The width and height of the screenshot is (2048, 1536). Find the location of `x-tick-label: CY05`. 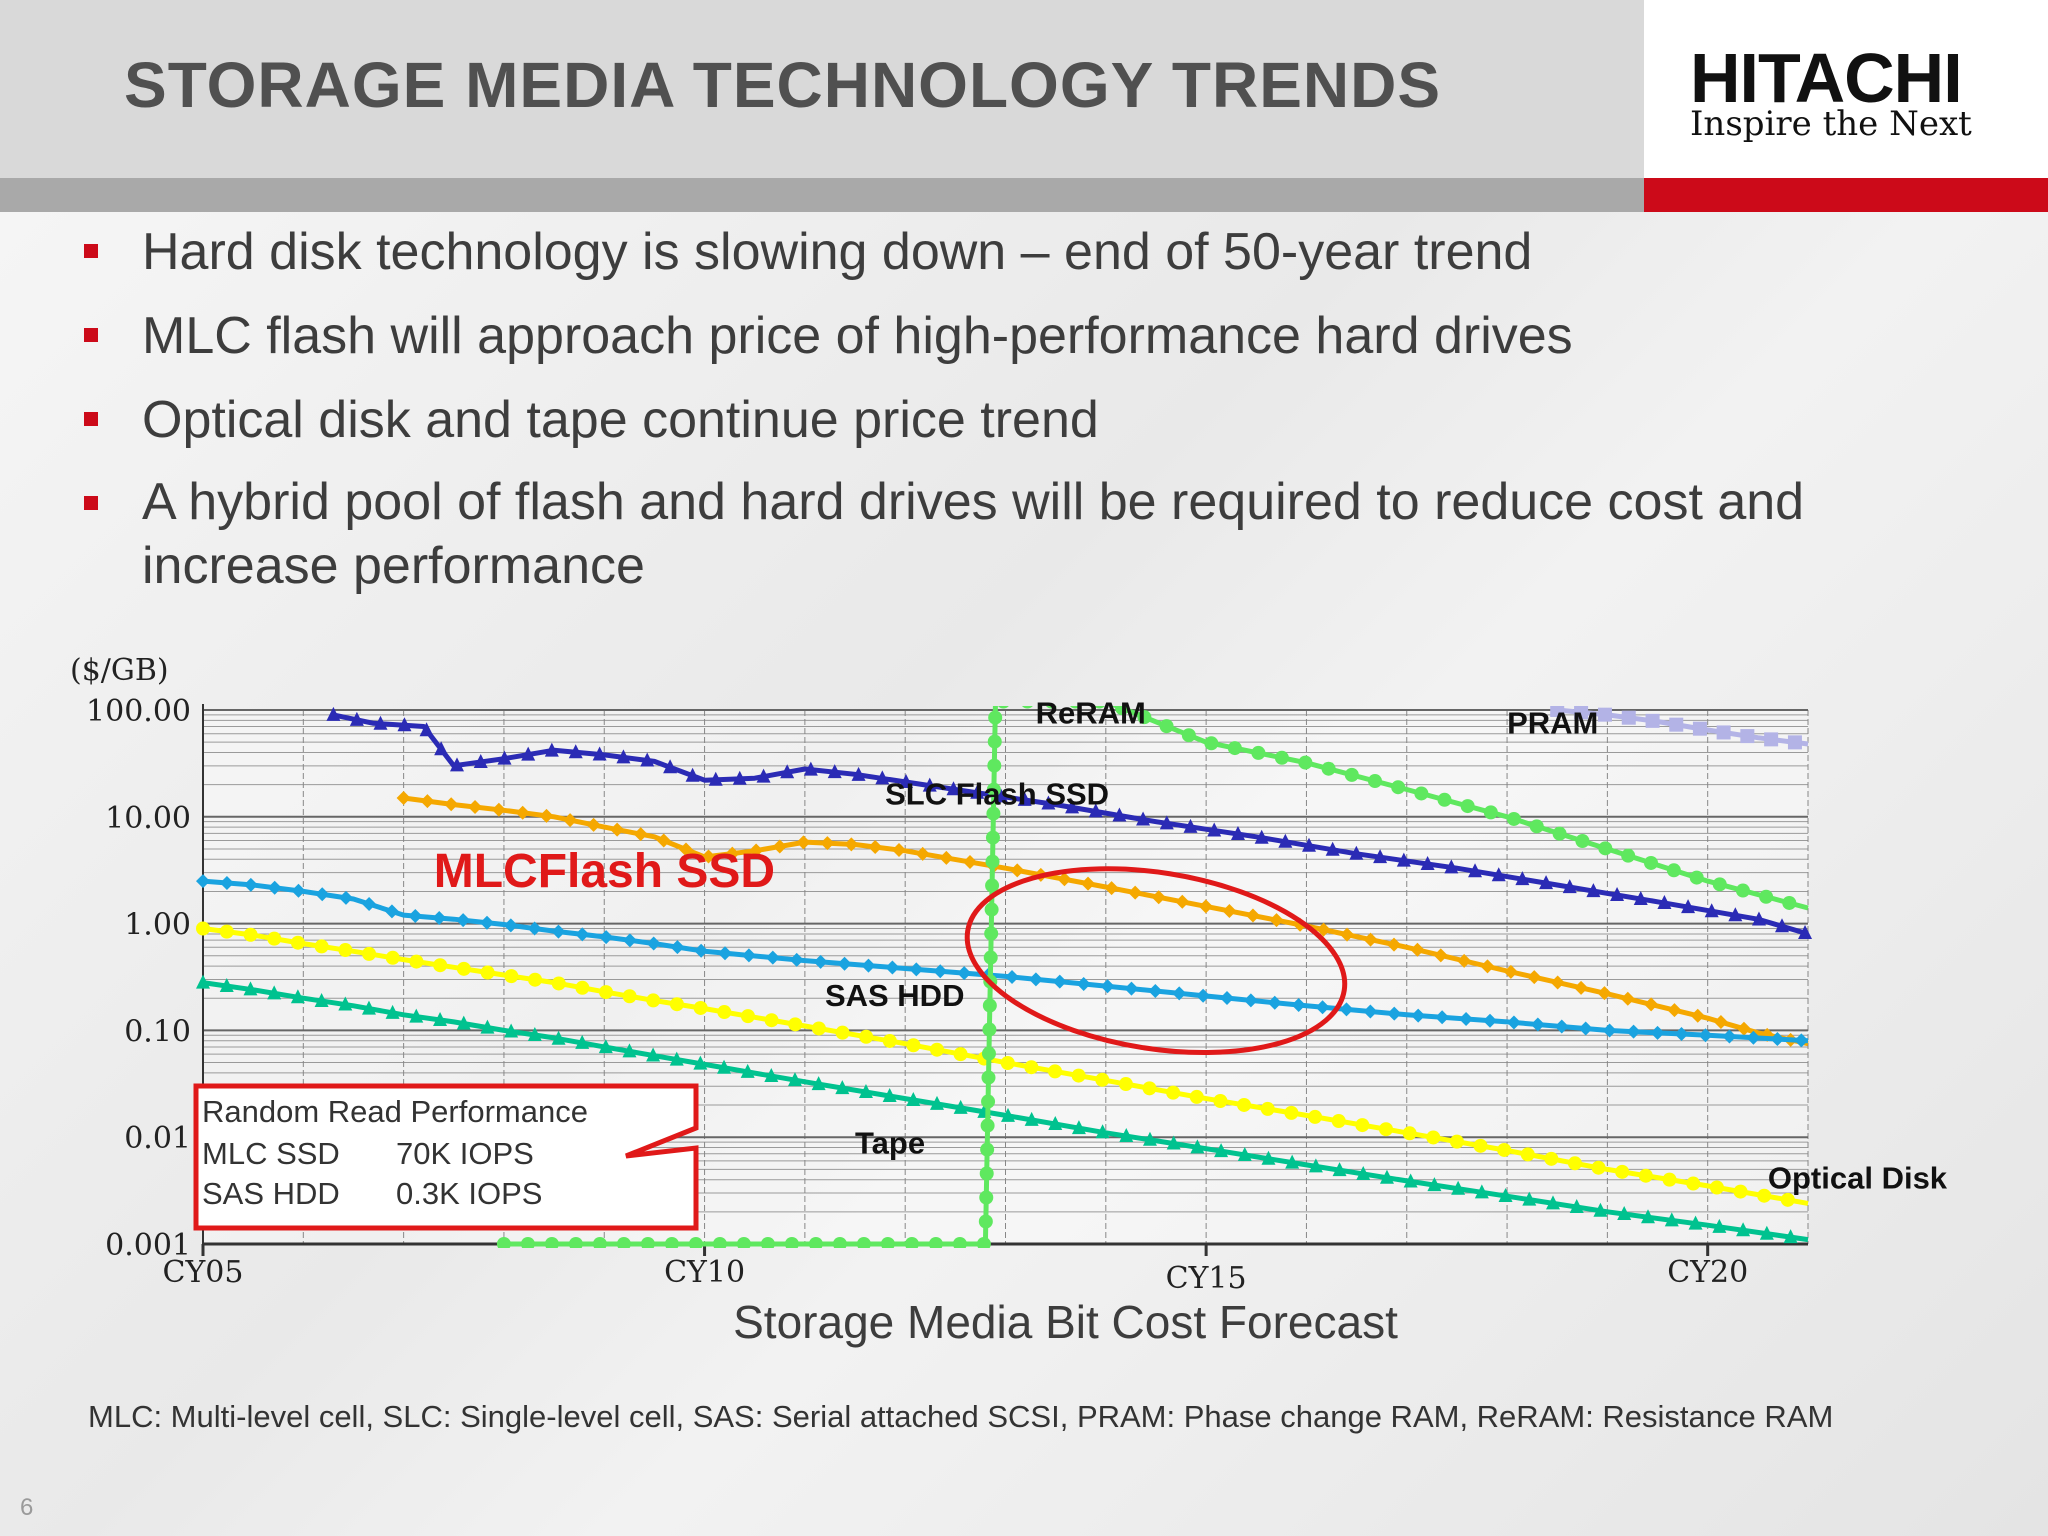

x-tick-label: CY05 is located at coordinates (203, 1272).